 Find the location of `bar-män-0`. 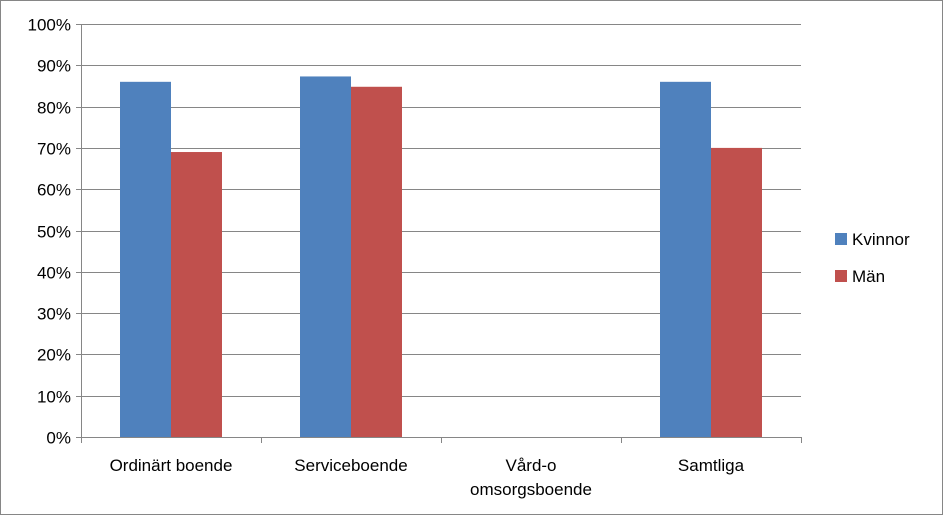

bar-män-0 is located at coordinates (196, 294).